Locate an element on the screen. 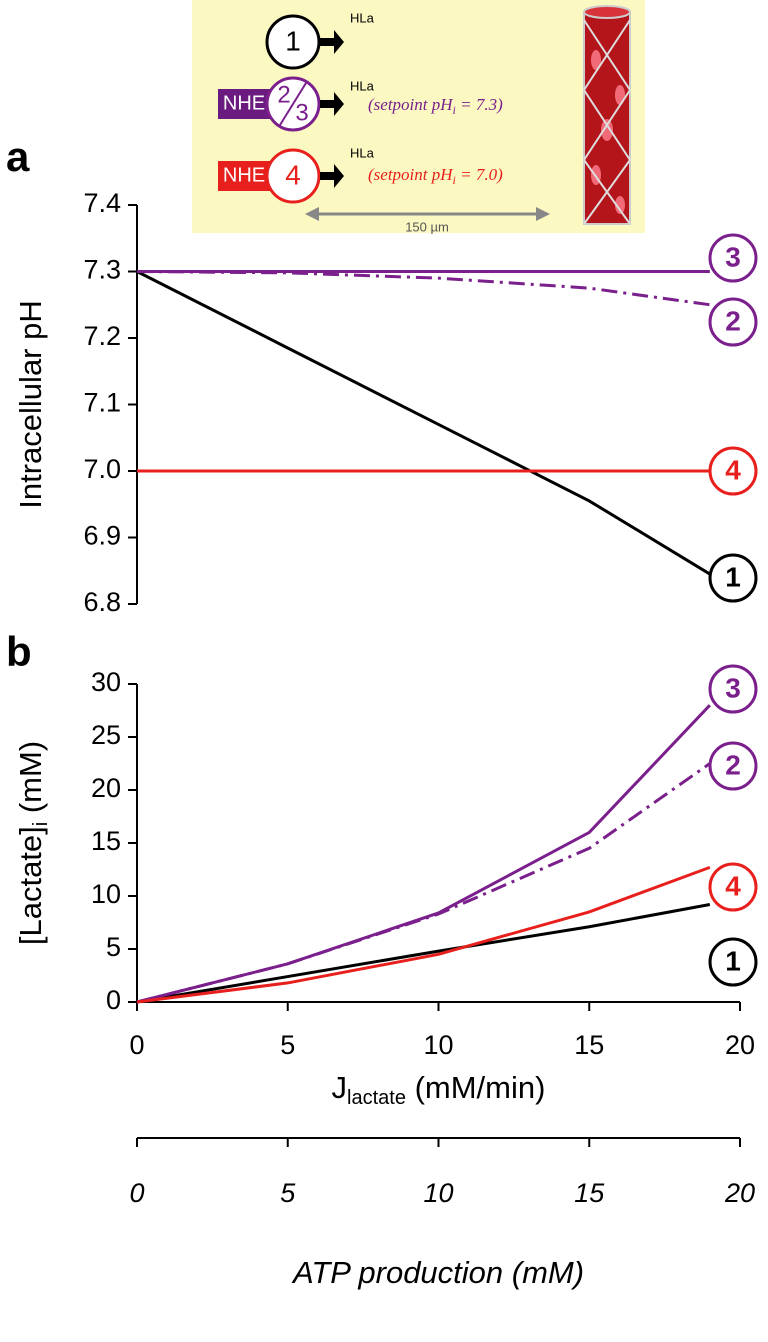 The width and height of the screenshot is (768, 1342). x2-tick-label: 20 is located at coordinates (739, 1193).